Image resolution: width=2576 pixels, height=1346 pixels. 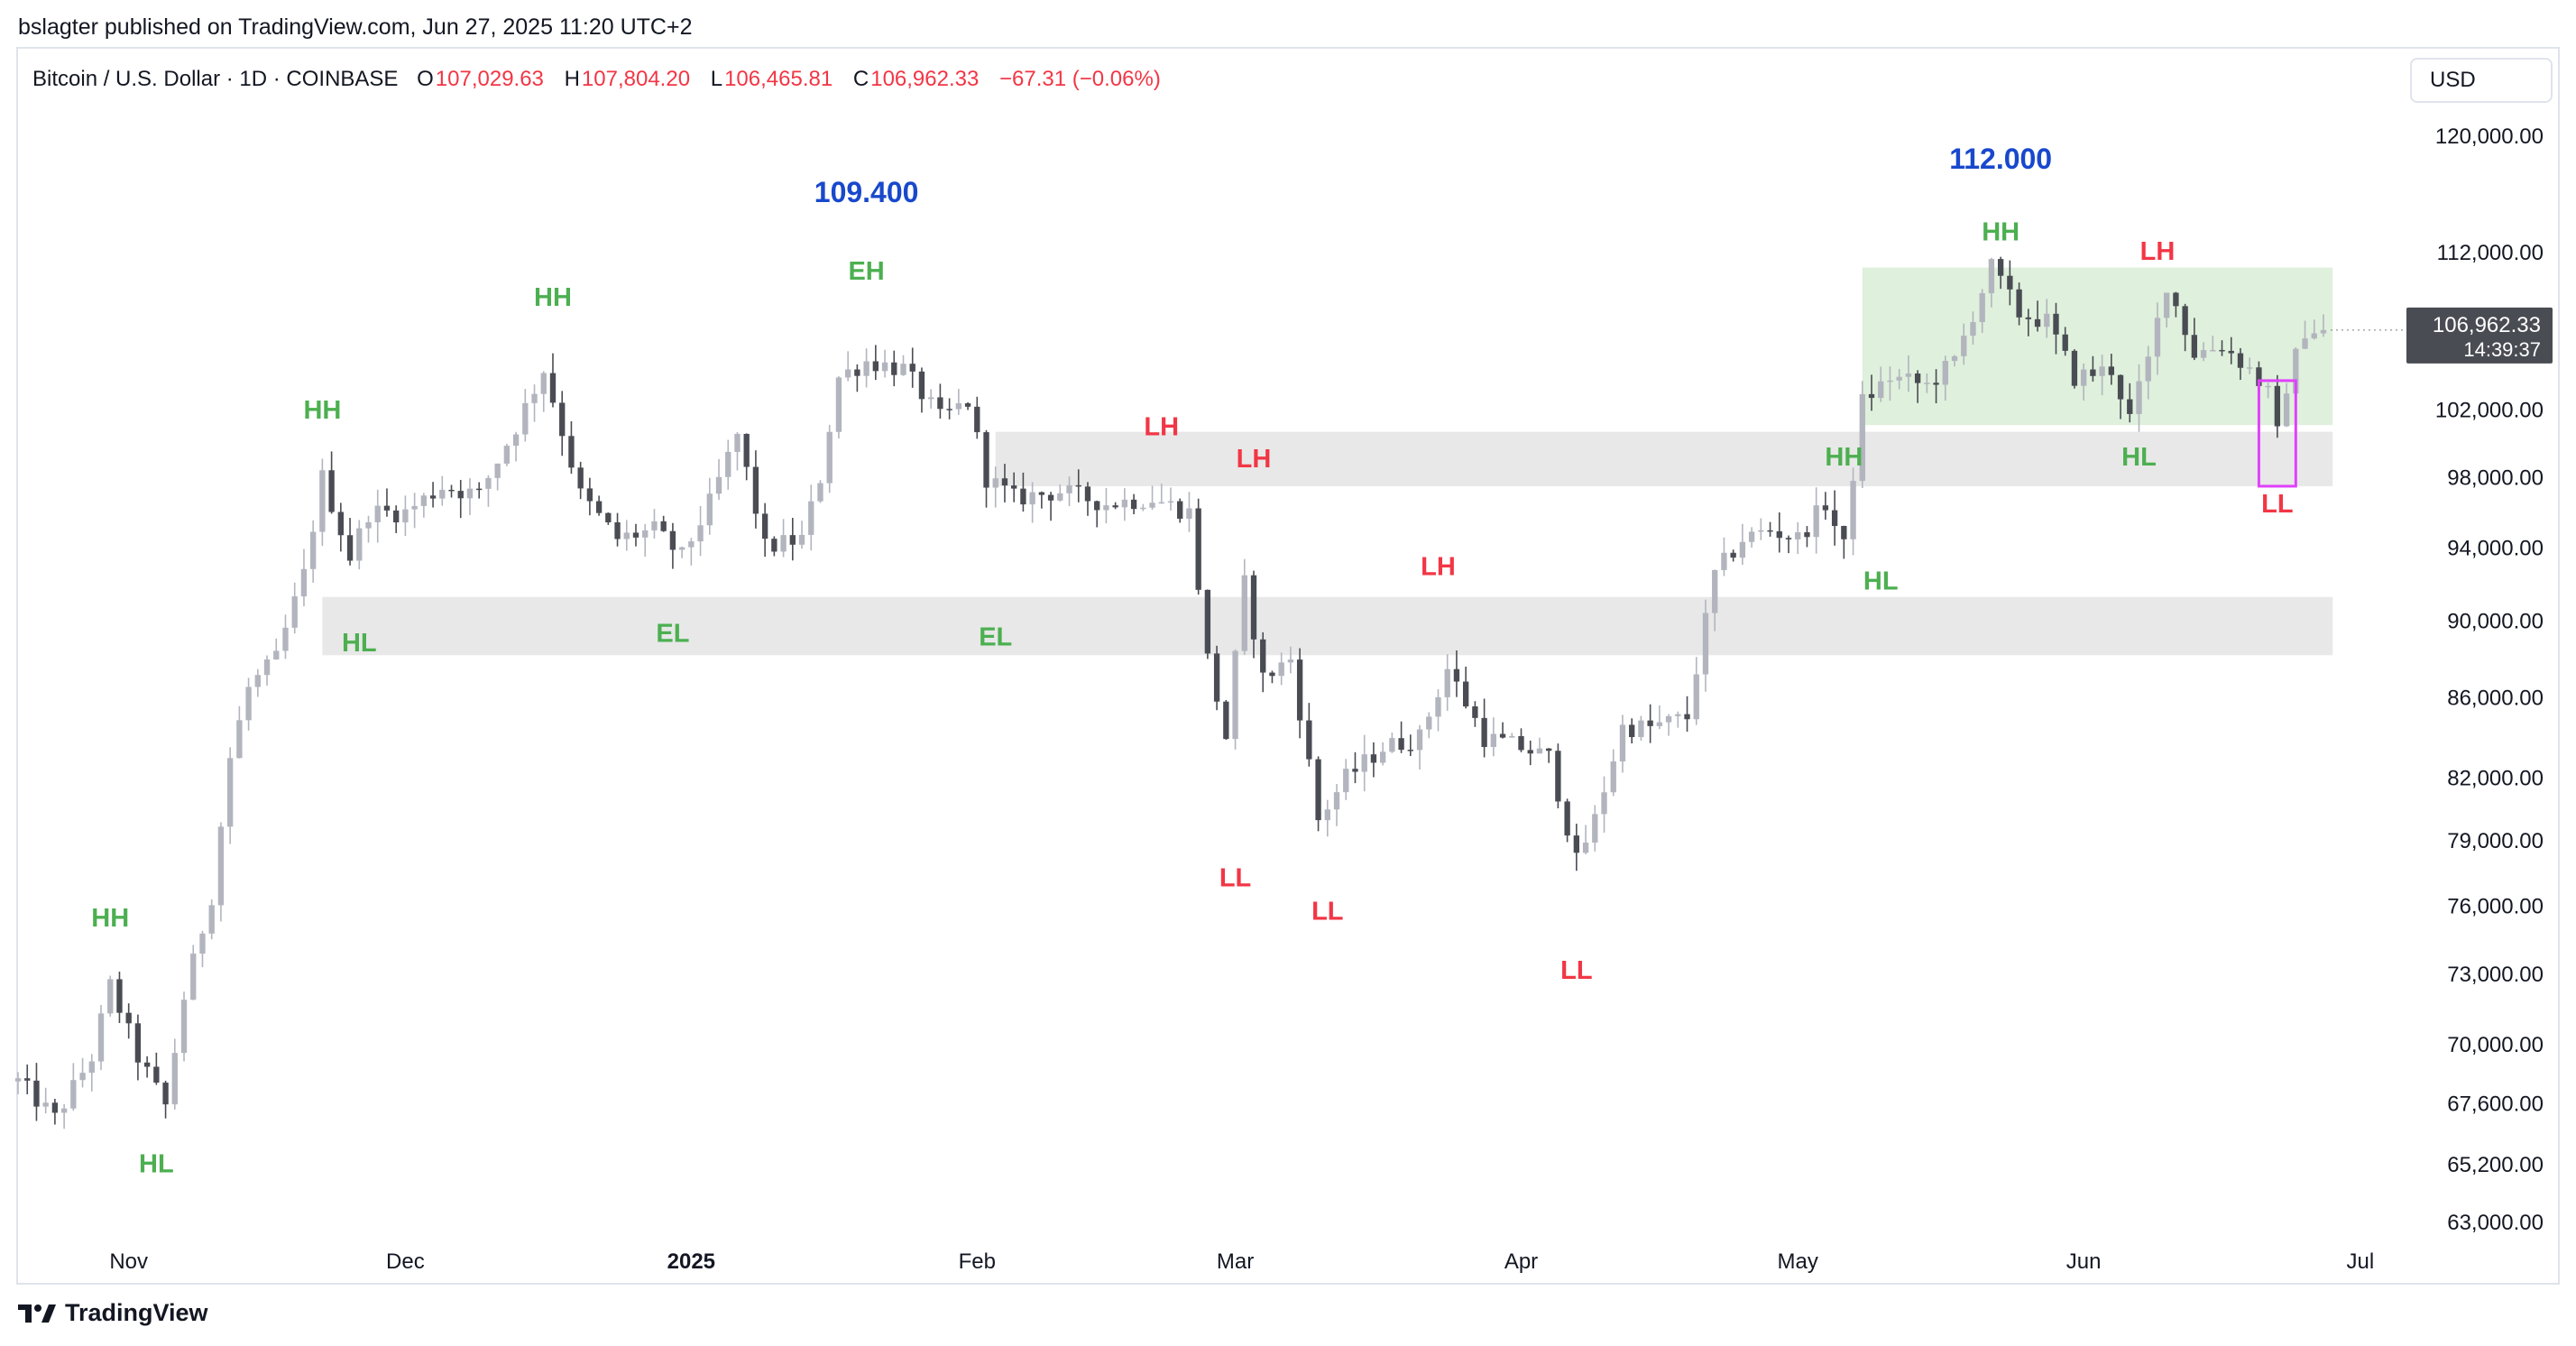 What do you see at coordinates (866, 271) in the screenshot?
I see `annotation-label: EH` at bounding box center [866, 271].